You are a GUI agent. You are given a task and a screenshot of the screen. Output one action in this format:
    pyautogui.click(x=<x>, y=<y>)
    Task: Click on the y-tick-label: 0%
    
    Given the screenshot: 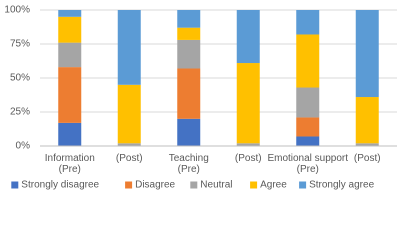 What is the action you would take?
    pyautogui.click(x=23, y=146)
    